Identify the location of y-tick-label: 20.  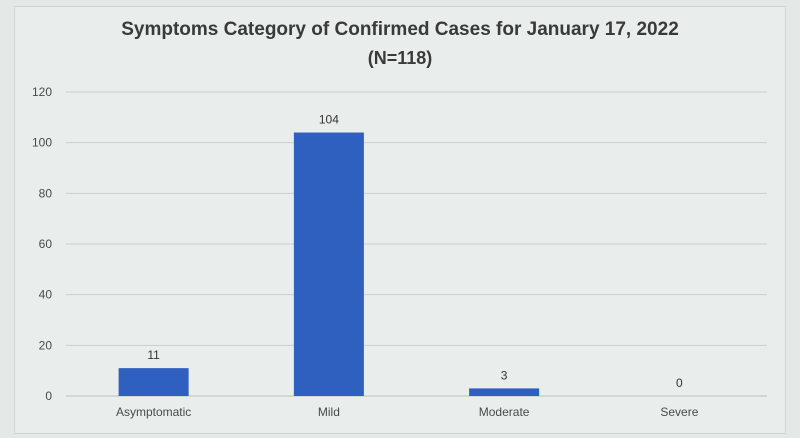
(46, 345).